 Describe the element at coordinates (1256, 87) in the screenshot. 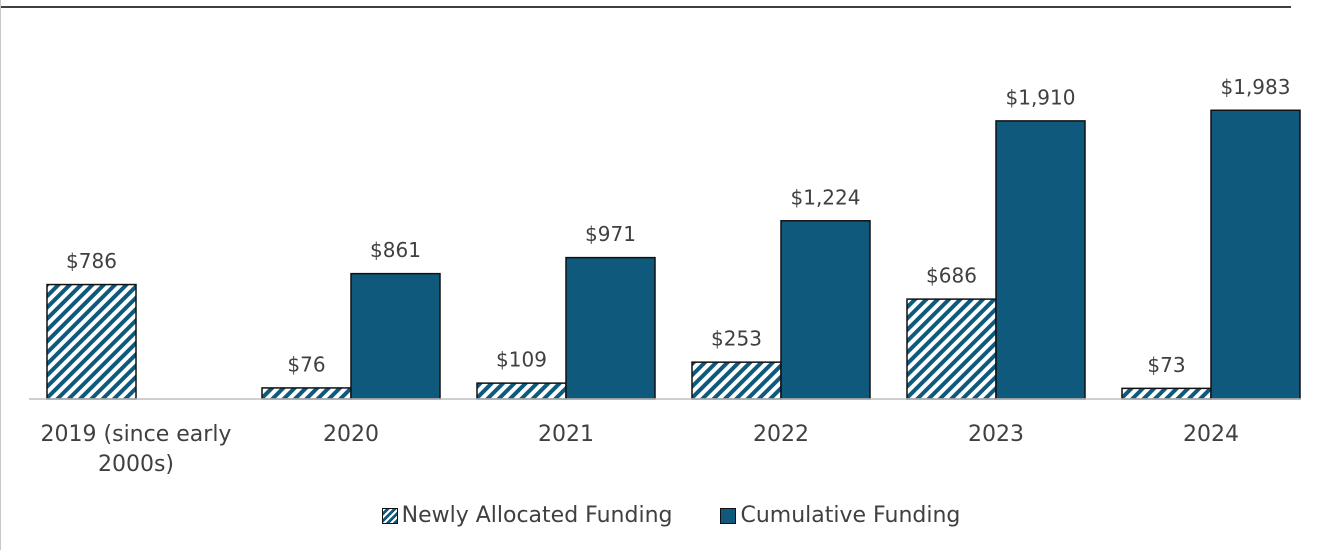

I see `data-label: $1,983` at that location.